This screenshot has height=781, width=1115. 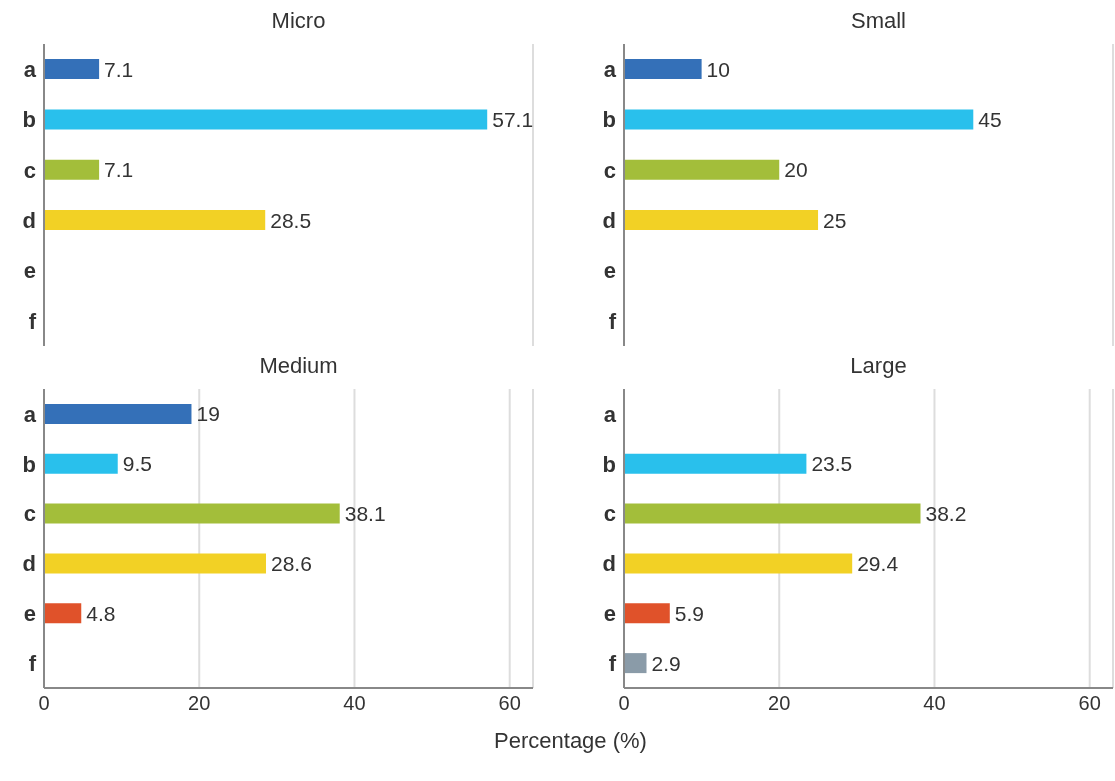 What do you see at coordinates (666, 663) in the screenshot?
I see `data-label: 2.9` at bounding box center [666, 663].